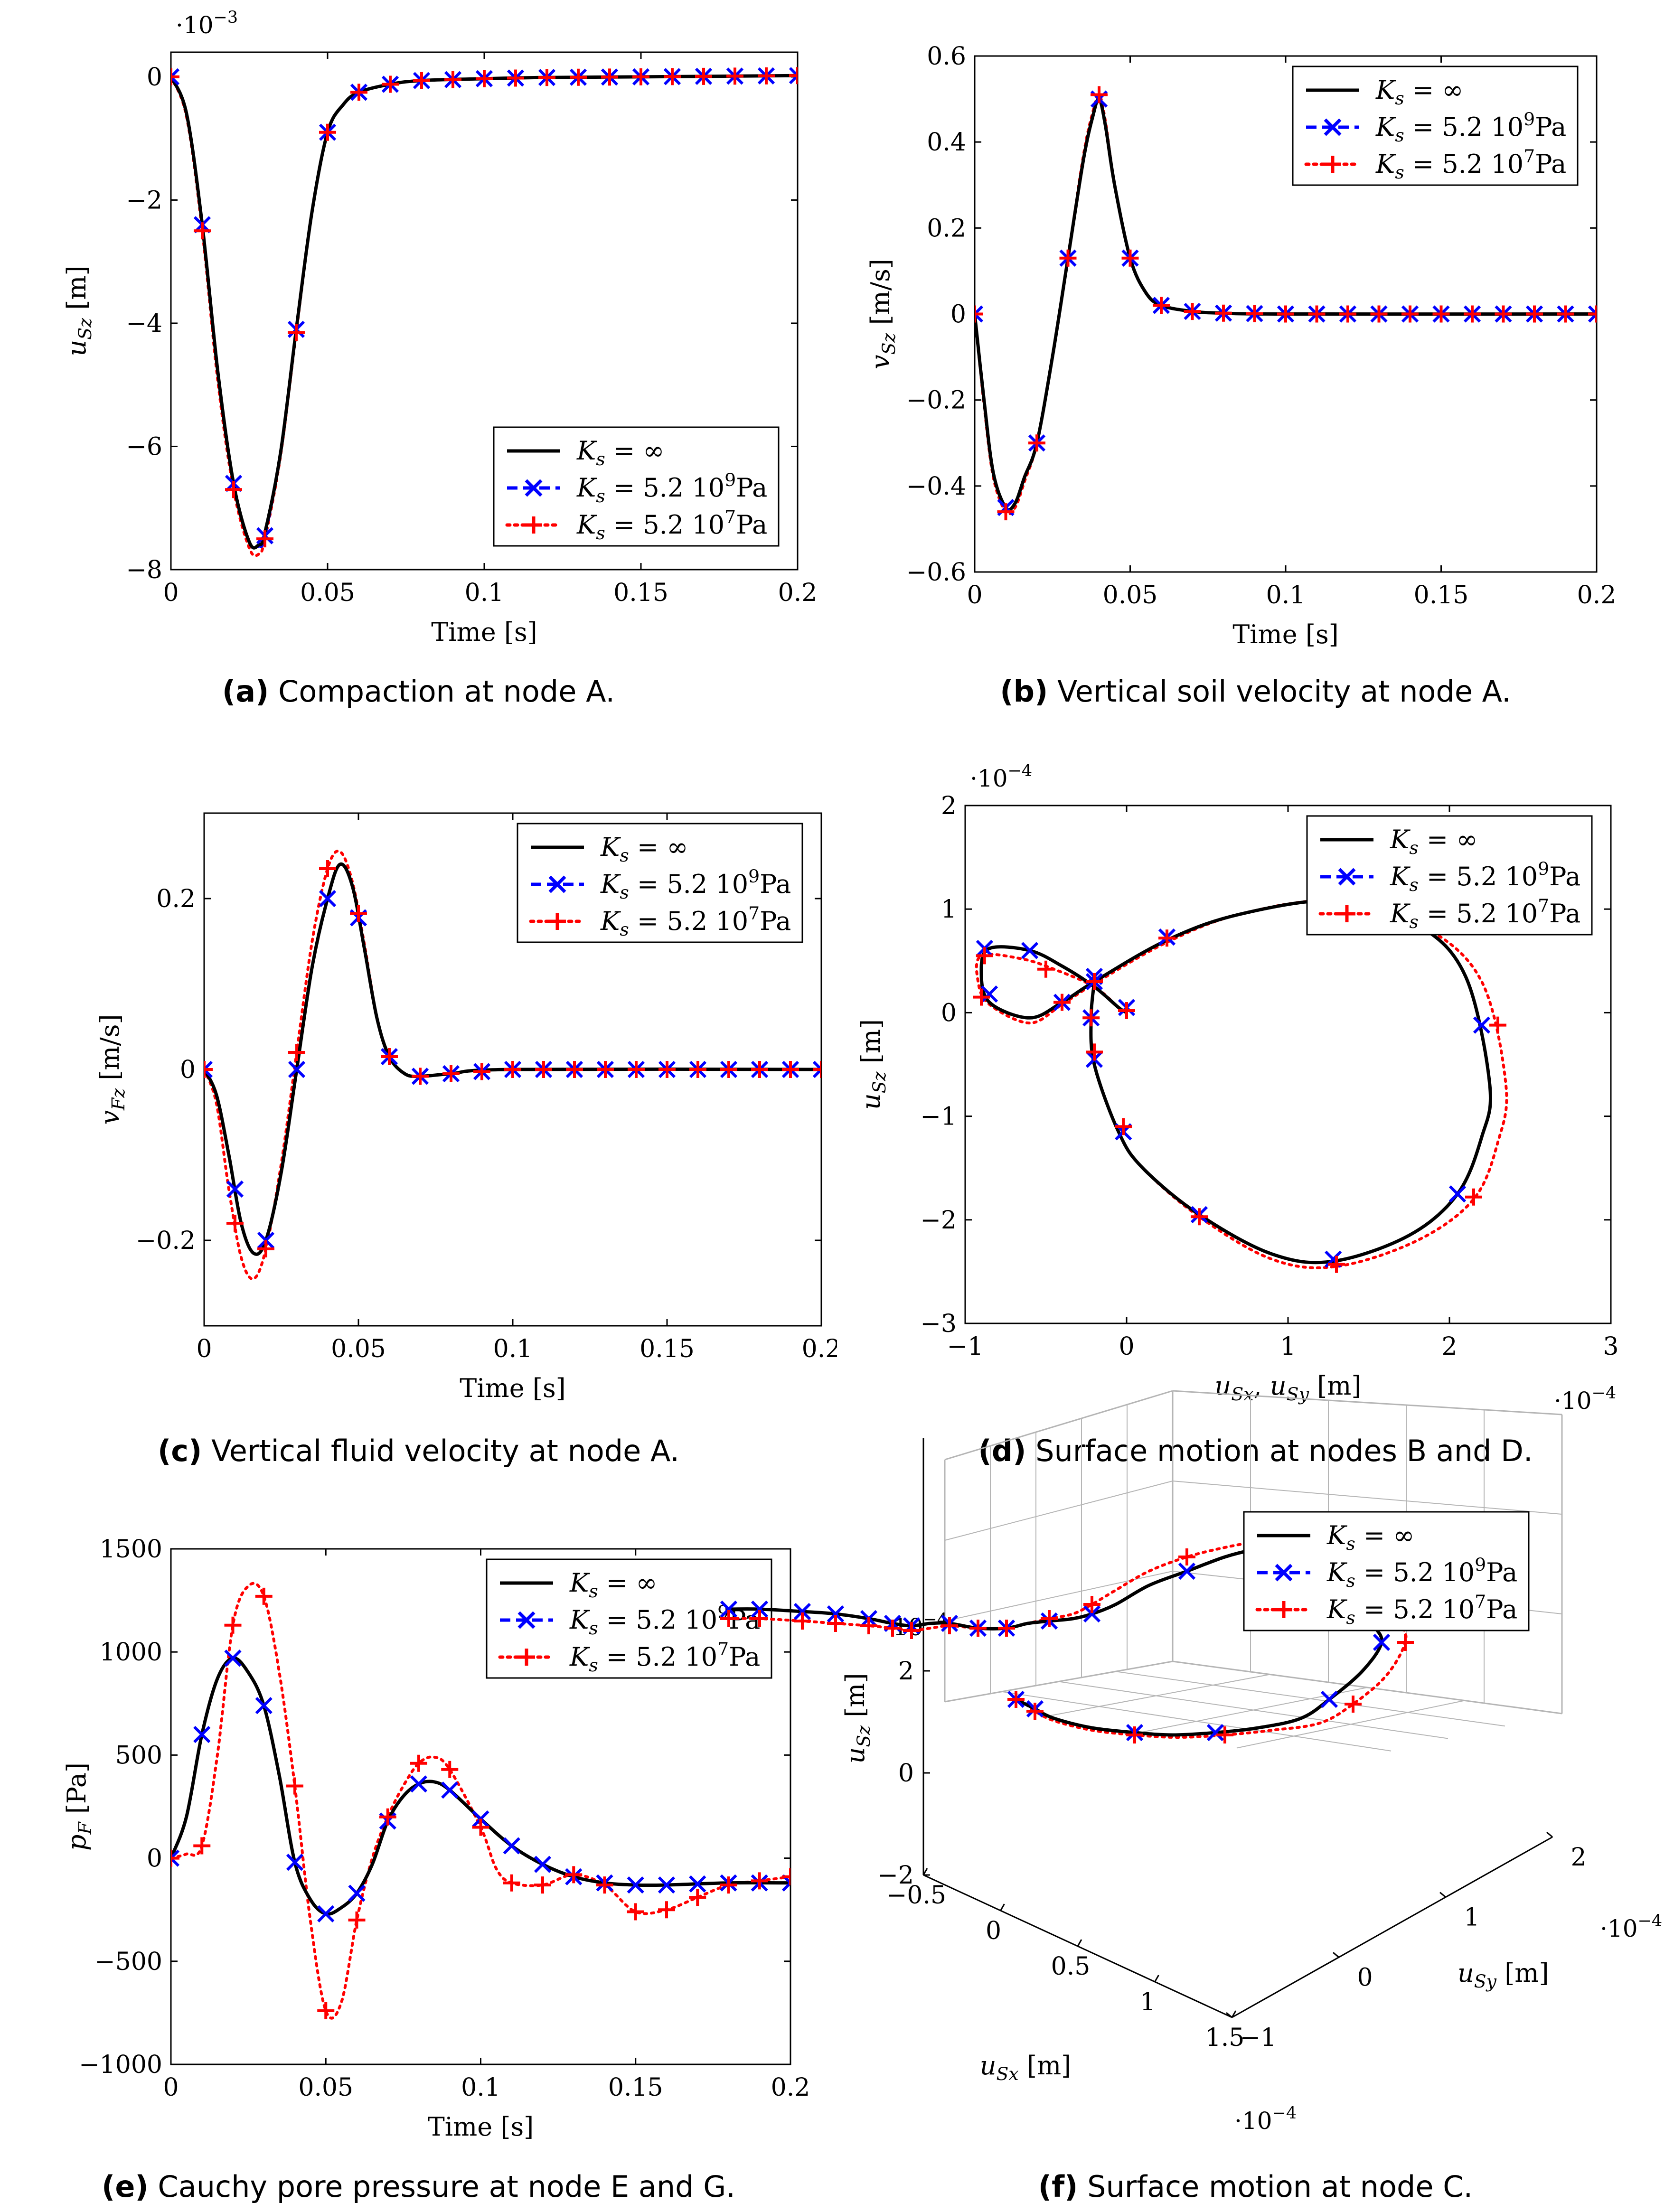 The image size is (1674, 2212). Describe the element at coordinates (958, 314) in the screenshot. I see `y-tick-label-b-3: 0` at that location.